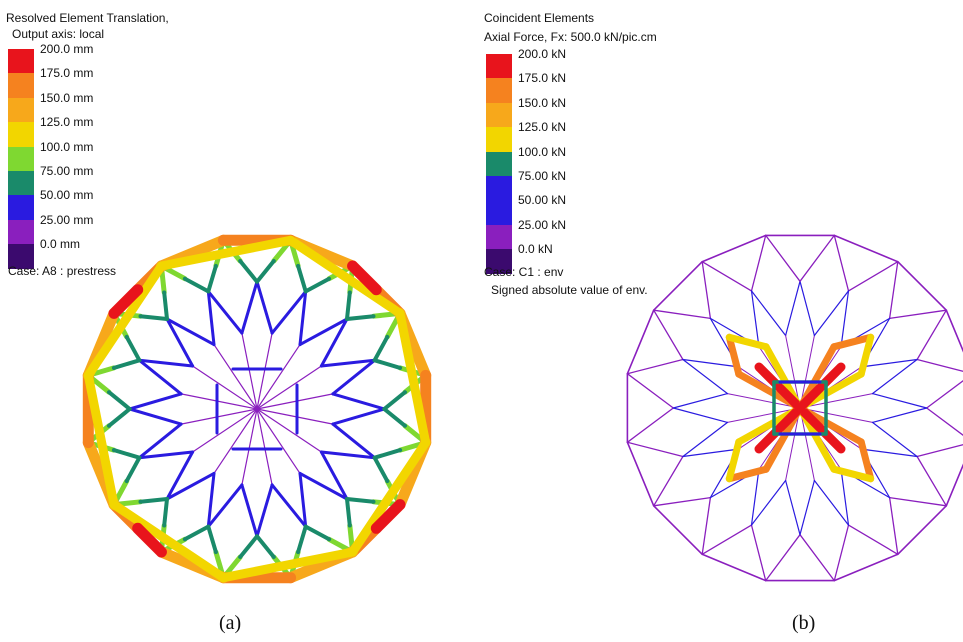 The width and height of the screenshot is (963, 642). I want to click on legend-label: 50.00 mm, so click(67, 195).